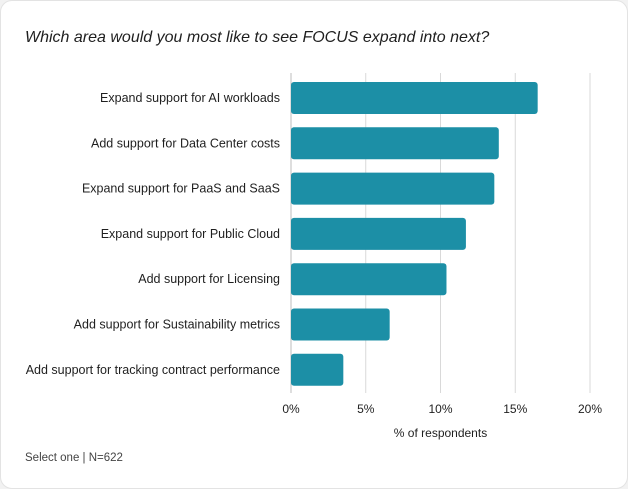  What do you see at coordinates (590, 409) in the screenshot?
I see `x-tick-label: 20%` at bounding box center [590, 409].